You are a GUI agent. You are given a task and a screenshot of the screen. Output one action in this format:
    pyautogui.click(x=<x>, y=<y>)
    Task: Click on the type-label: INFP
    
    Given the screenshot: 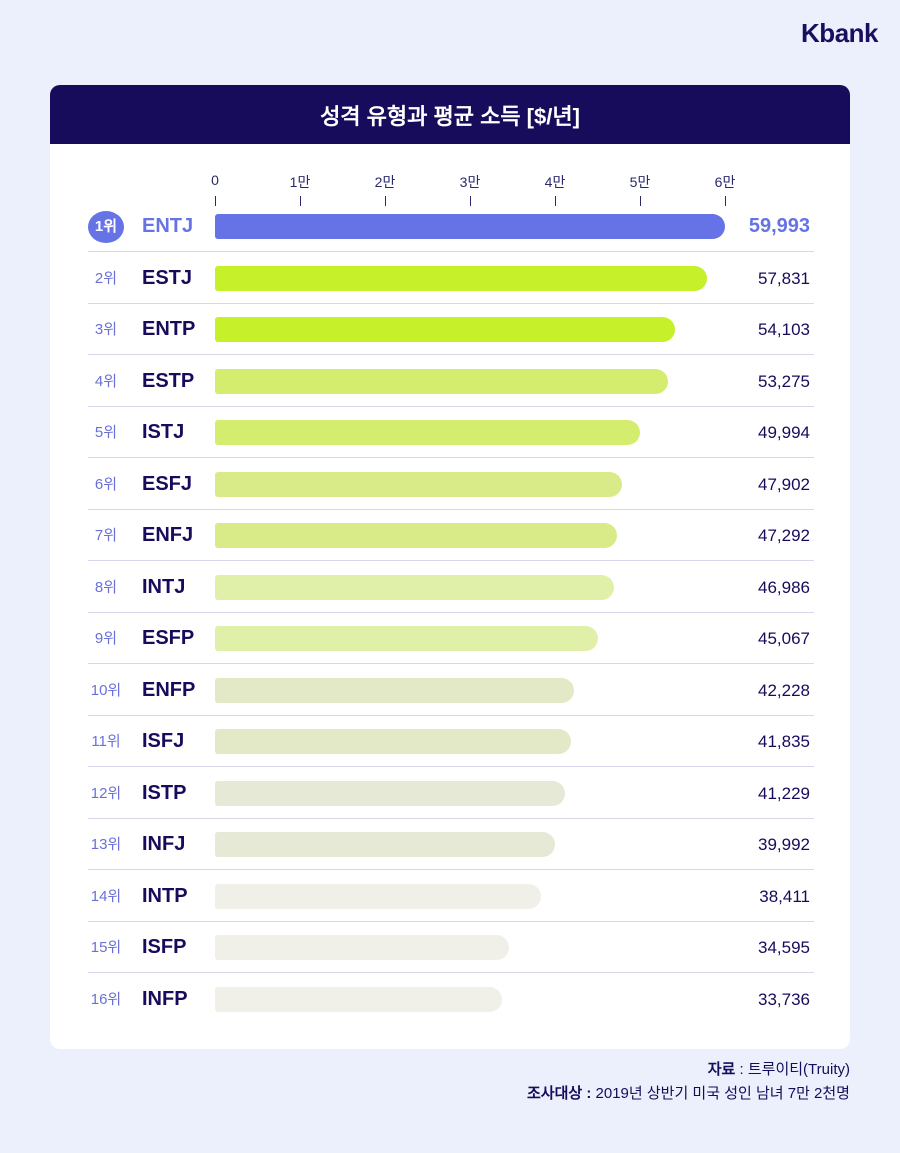 What is the action you would take?
    pyautogui.click(x=165, y=998)
    